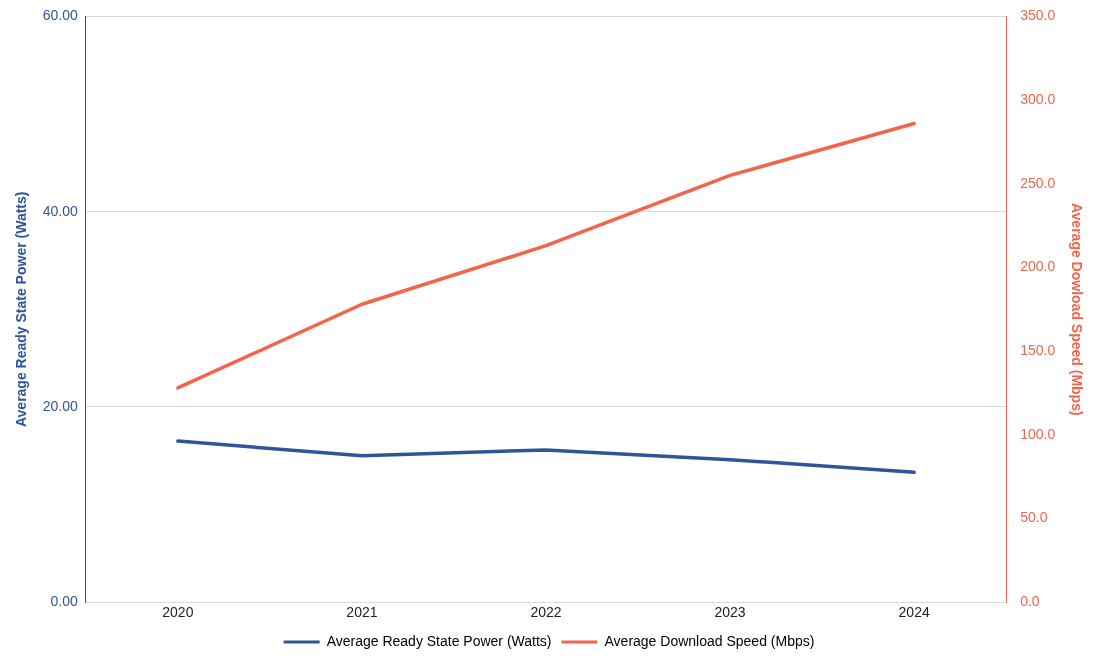  I want to click on x-tick-label: 2021, so click(362, 612).